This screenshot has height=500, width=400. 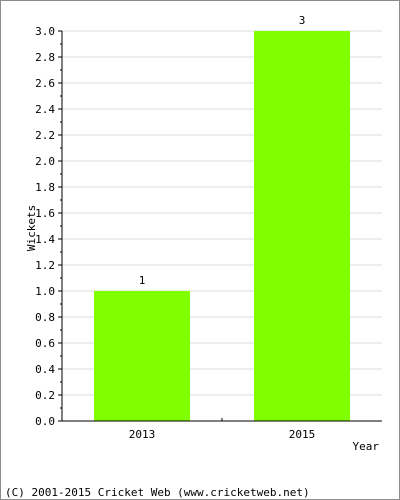 I want to click on y-tick-label: 0.6, so click(x=45, y=343).